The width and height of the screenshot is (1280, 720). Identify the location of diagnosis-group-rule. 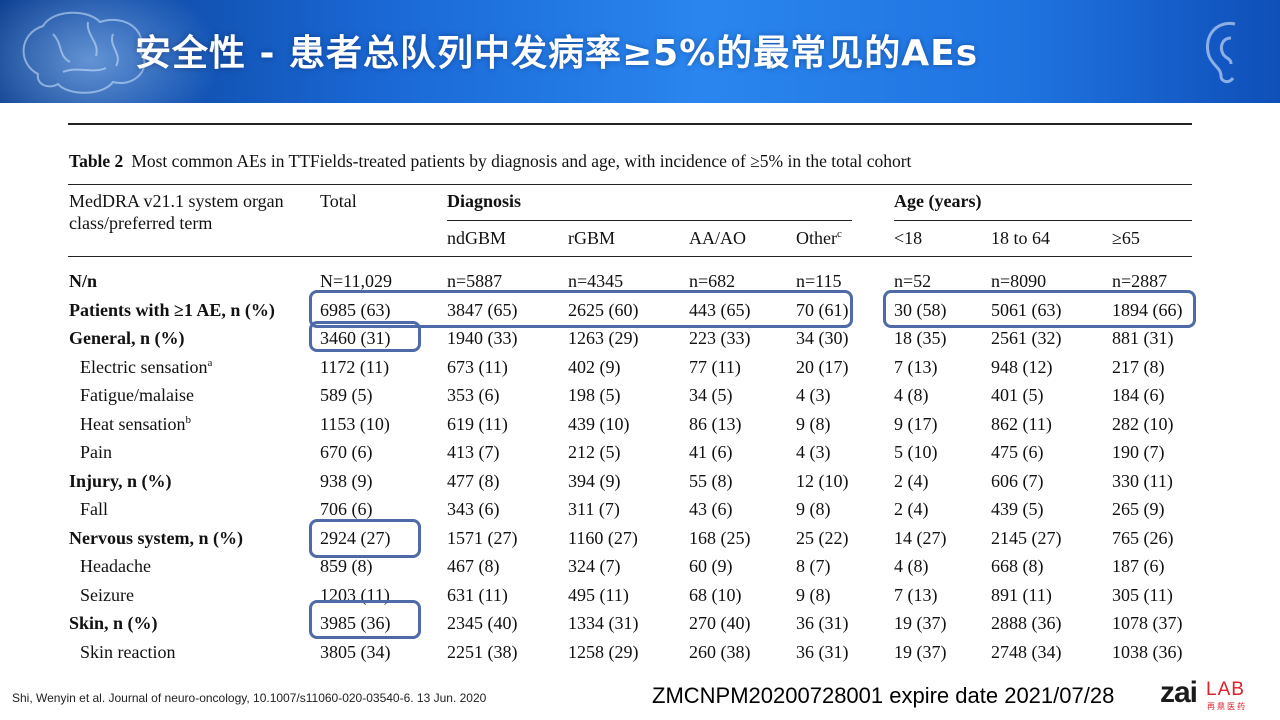
(649, 220).